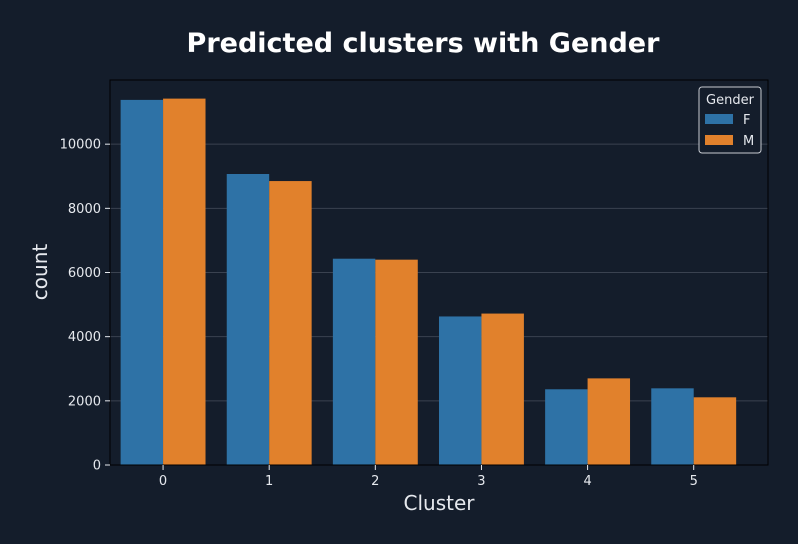 The image size is (798, 544). What do you see at coordinates (269, 481) in the screenshot?
I see `x-tick-label-1: 1` at bounding box center [269, 481].